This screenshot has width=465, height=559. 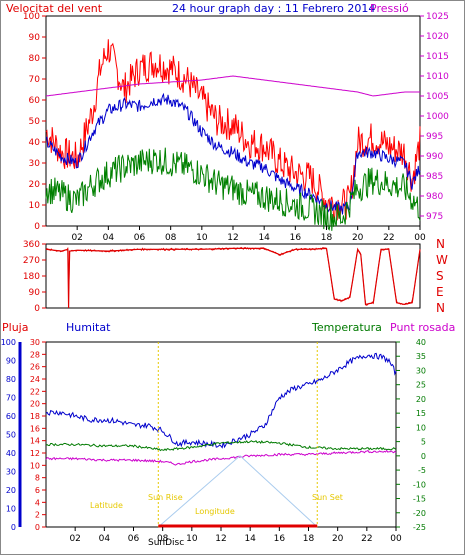 What do you see at coordinates (437, 77) in the screenshot?
I see `pressure-ytick-label: 1010` at bounding box center [437, 77].